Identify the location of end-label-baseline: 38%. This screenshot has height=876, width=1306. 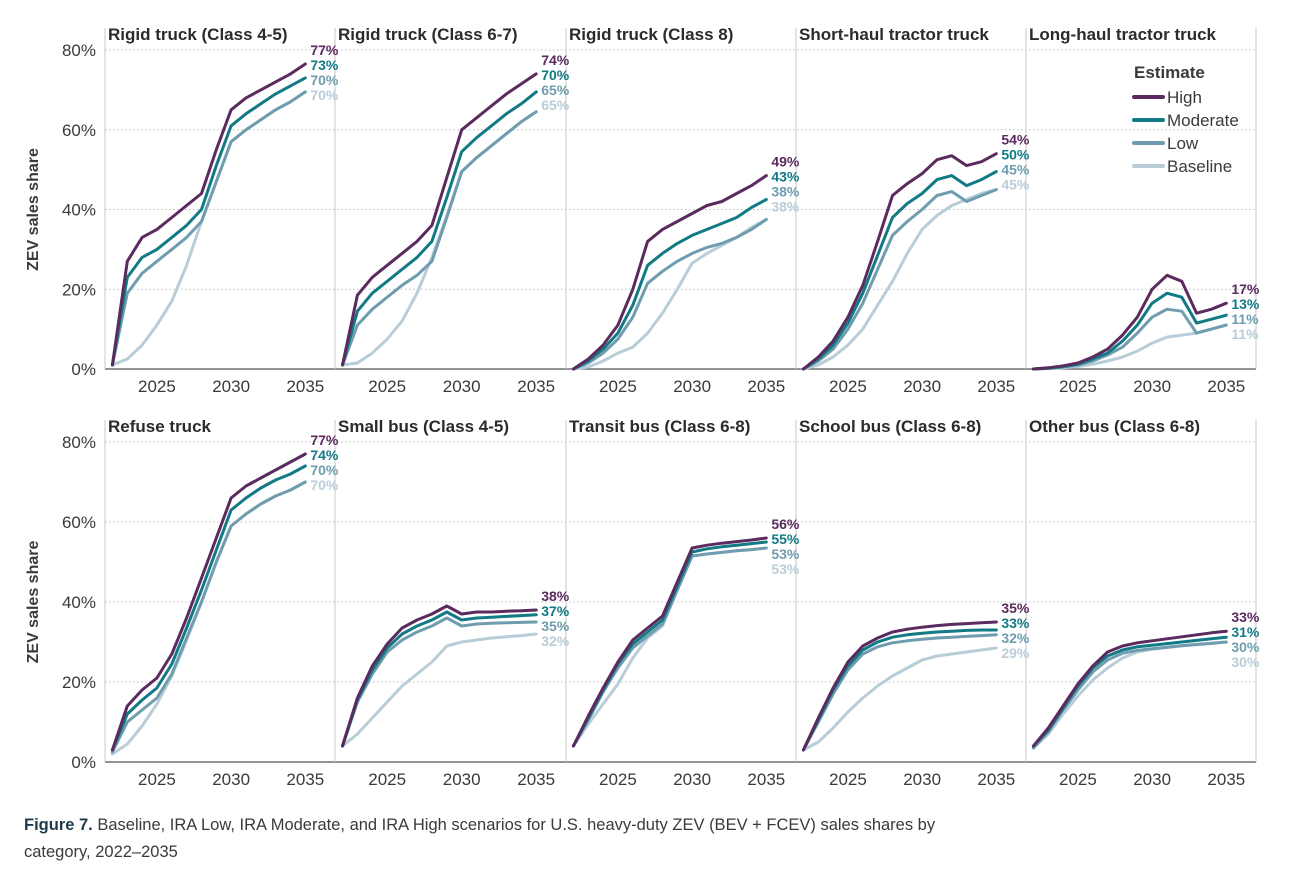
(785, 207).